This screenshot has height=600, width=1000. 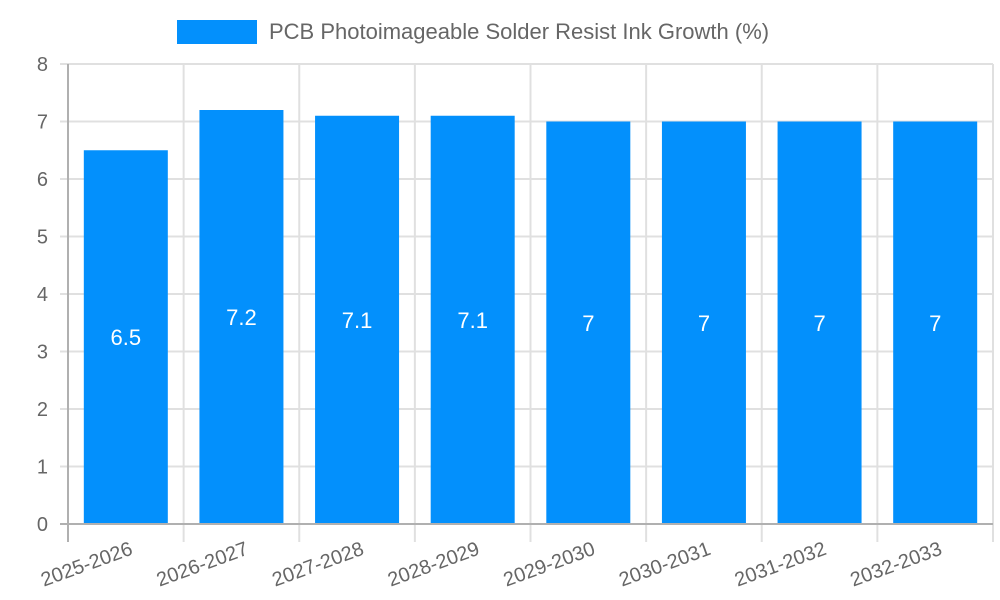 I want to click on legend-swatch, so click(x=217, y=32).